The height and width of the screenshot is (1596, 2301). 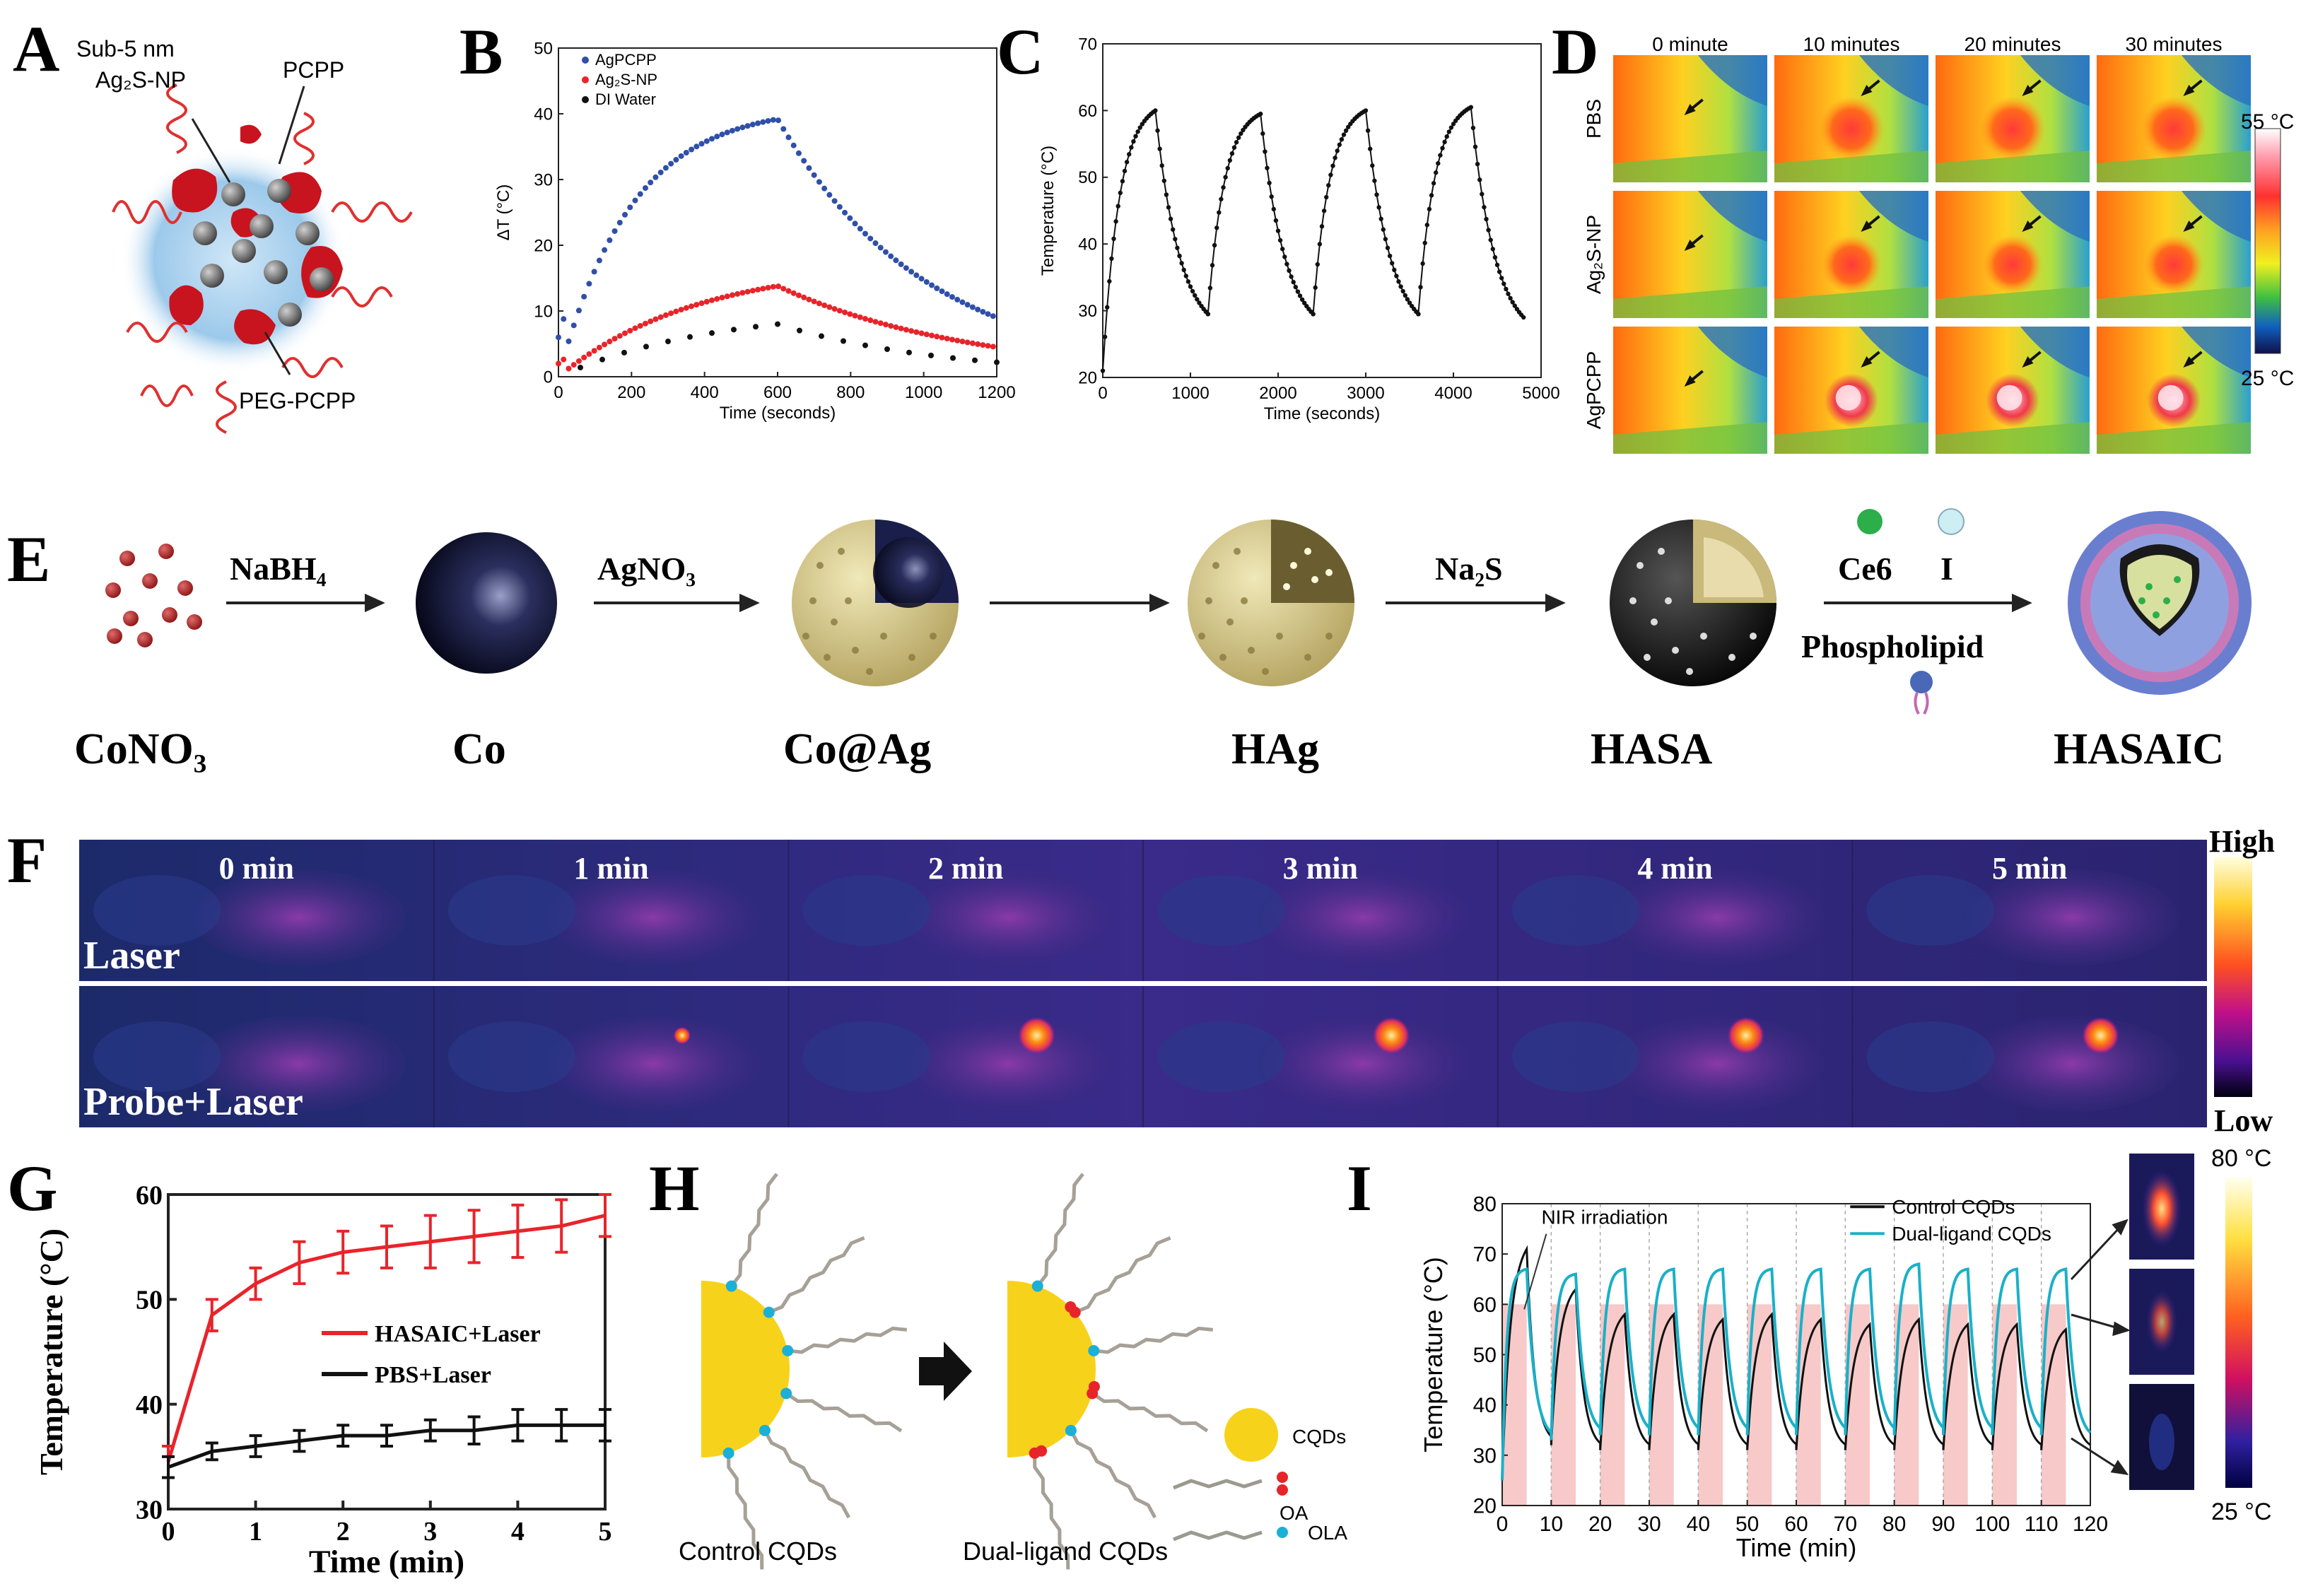 I want to click on legend-label: PBS+Laser, so click(x=433, y=1375).